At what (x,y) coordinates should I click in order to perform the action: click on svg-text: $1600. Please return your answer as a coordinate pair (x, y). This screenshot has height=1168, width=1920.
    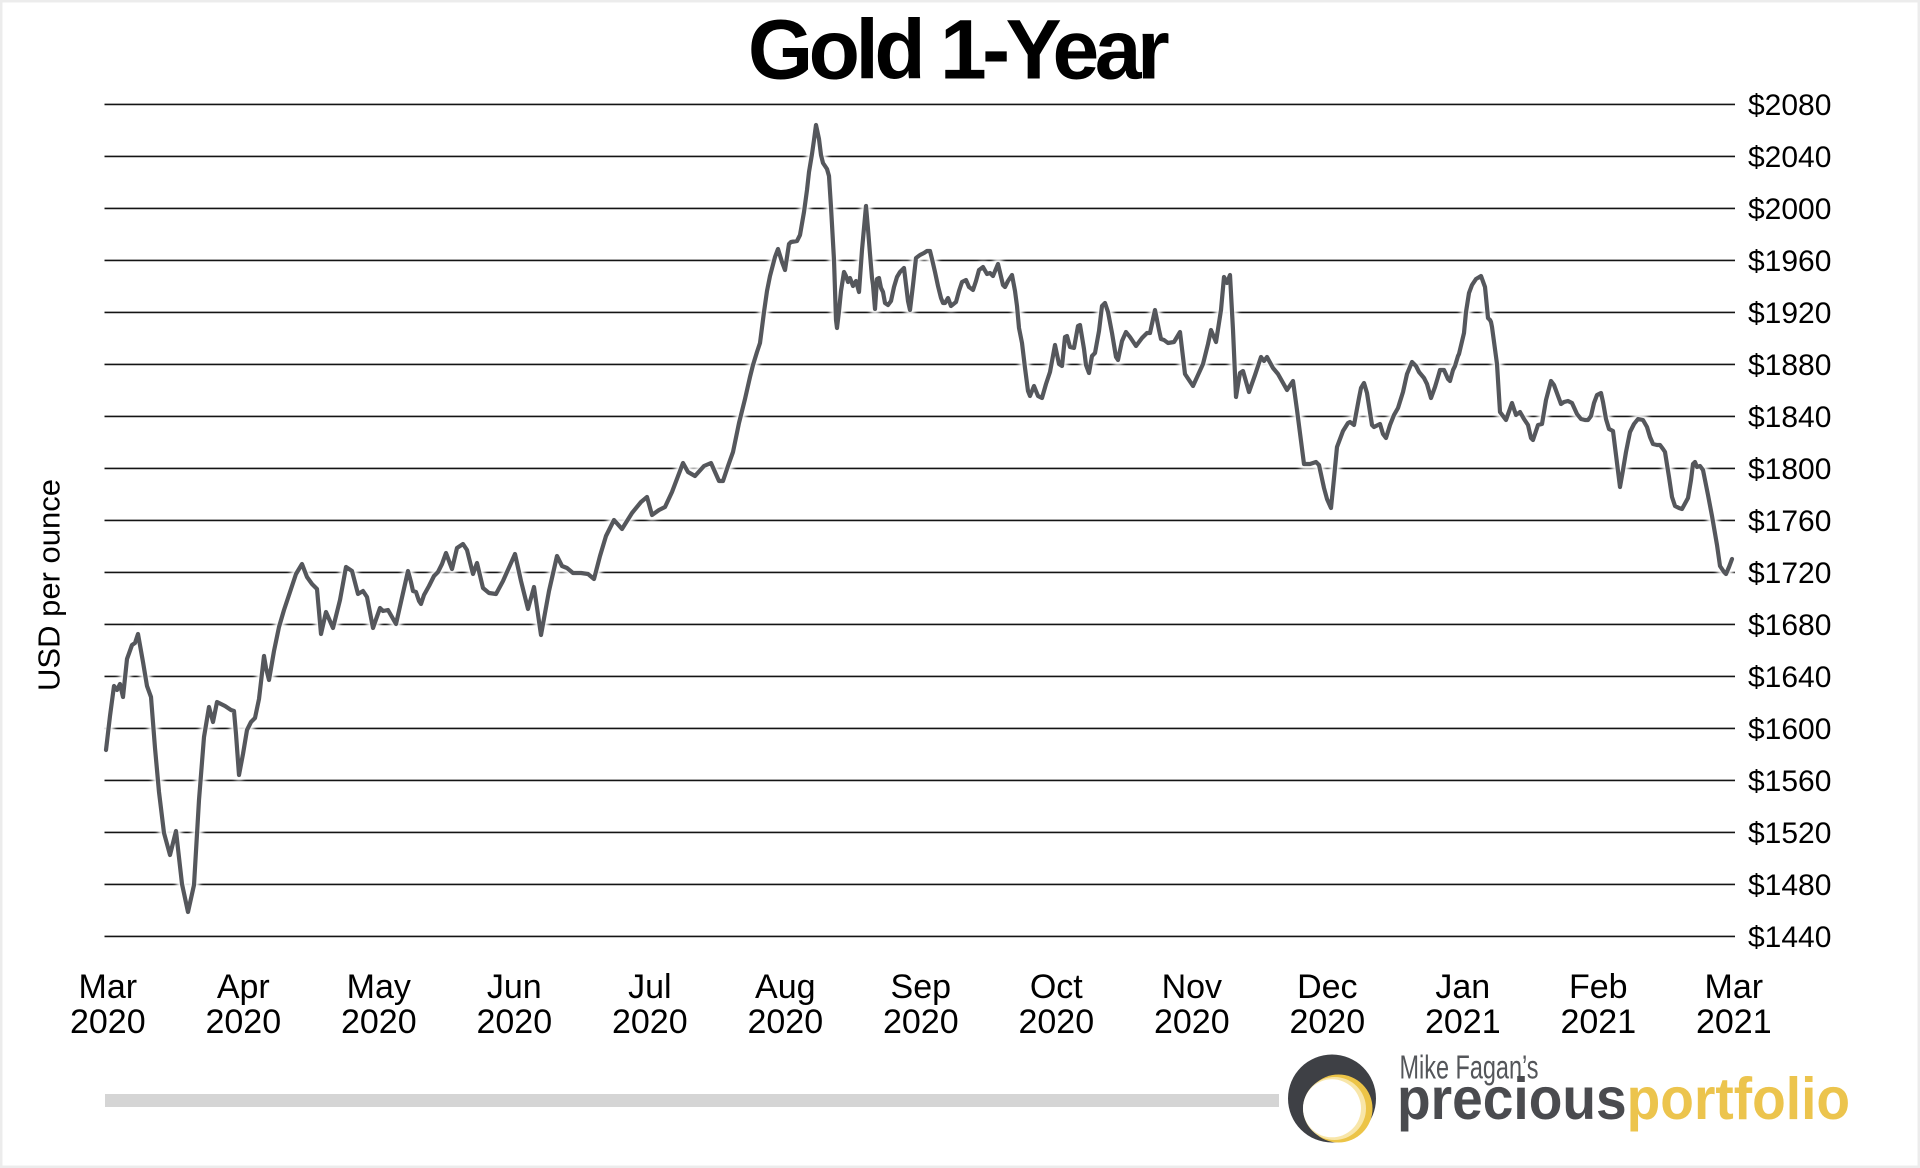
    Looking at the image, I should click on (1789, 729).